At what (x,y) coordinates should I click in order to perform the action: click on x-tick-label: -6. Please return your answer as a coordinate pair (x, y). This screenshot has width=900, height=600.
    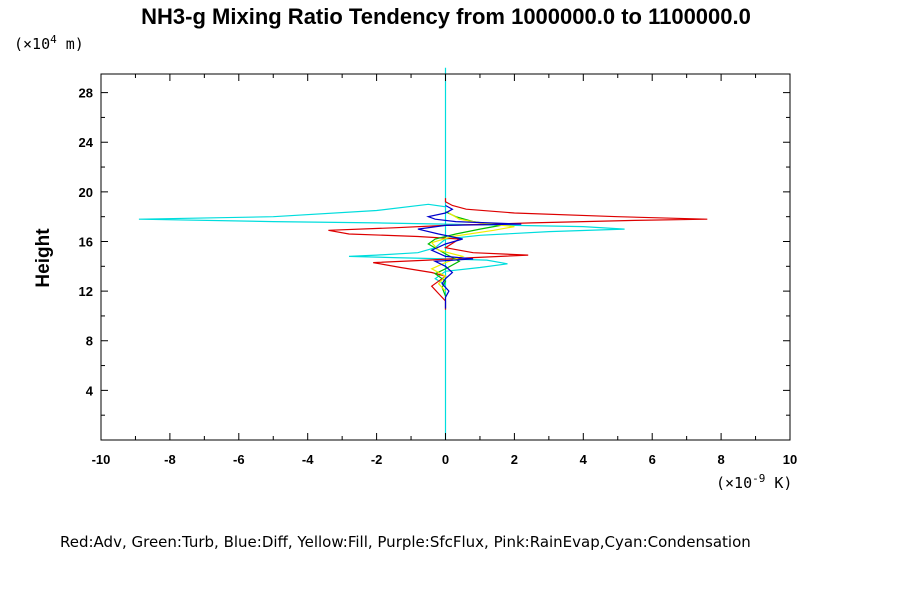
    Looking at the image, I should click on (239, 459).